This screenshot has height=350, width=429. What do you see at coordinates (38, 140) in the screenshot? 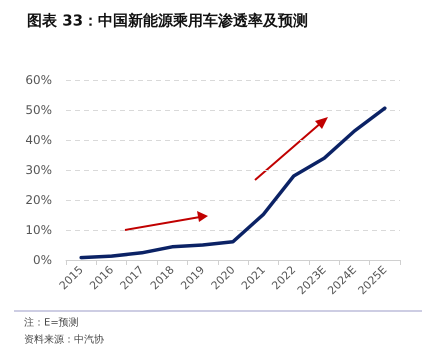
I see `y-tick-label: 40%` at bounding box center [38, 140].